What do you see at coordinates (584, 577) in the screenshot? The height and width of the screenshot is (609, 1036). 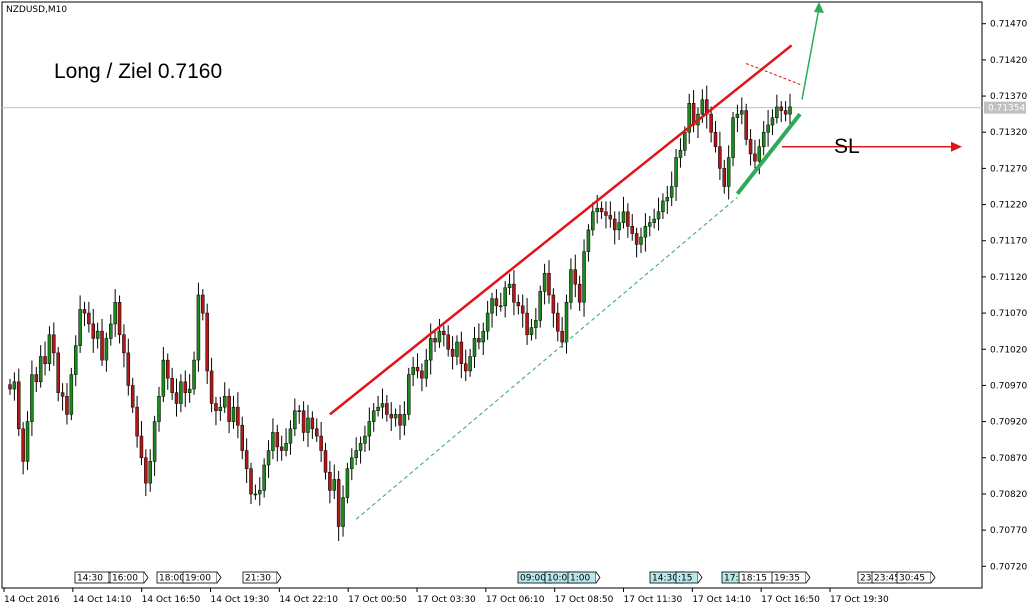 I see `time-marker: 1:00` at bounding box center [584, 577].